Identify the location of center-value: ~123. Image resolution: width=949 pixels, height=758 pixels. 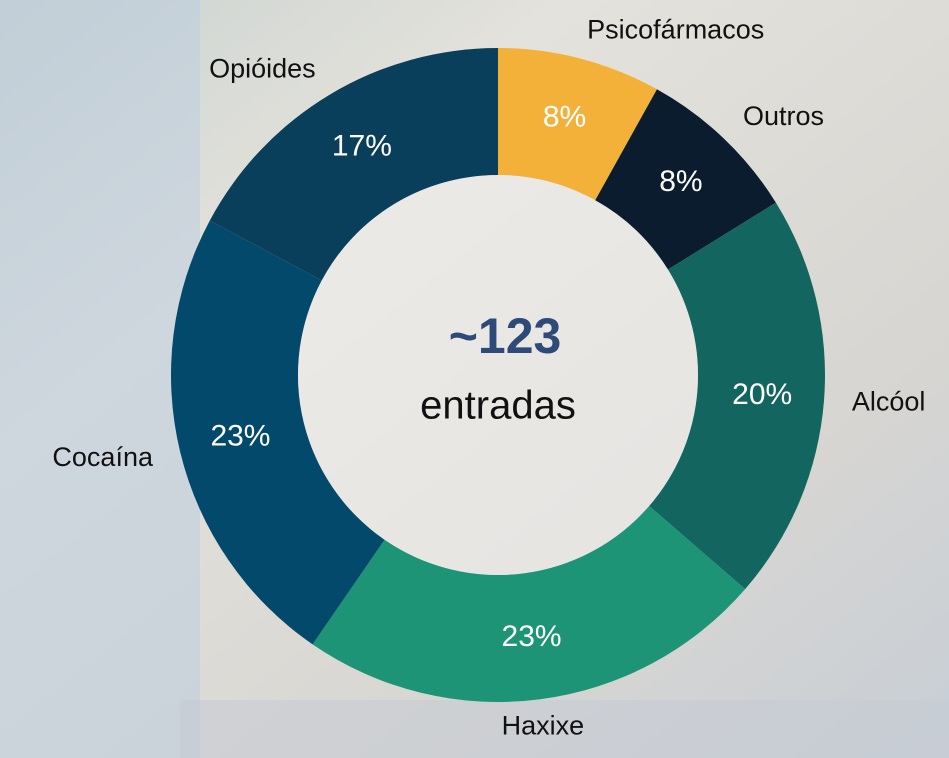
(505, 336).